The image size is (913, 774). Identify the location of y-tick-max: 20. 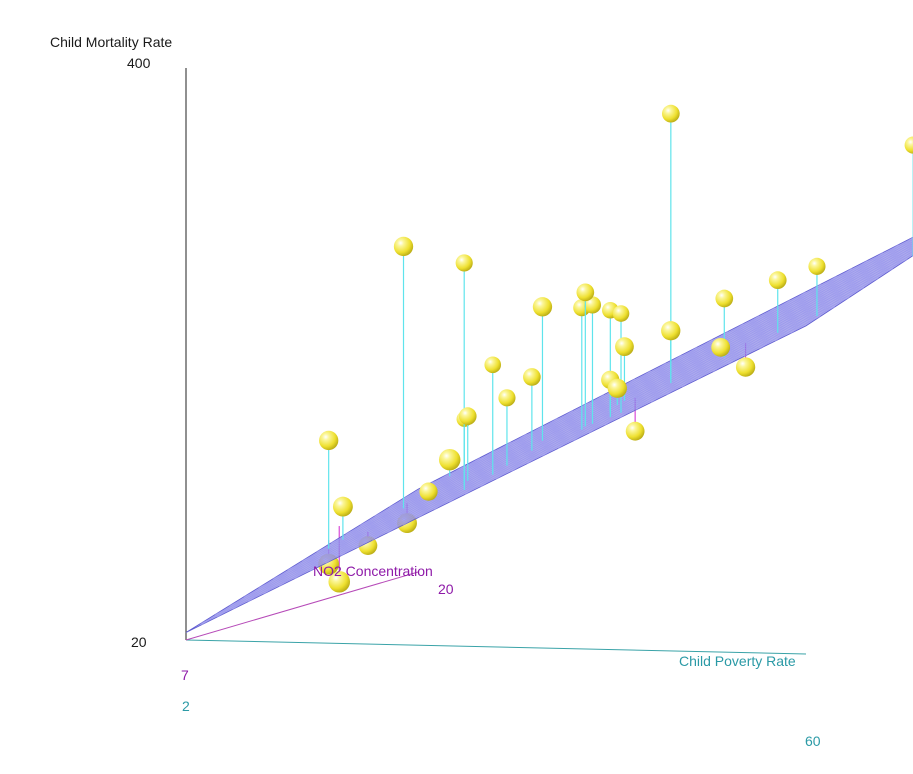
(446, 589).